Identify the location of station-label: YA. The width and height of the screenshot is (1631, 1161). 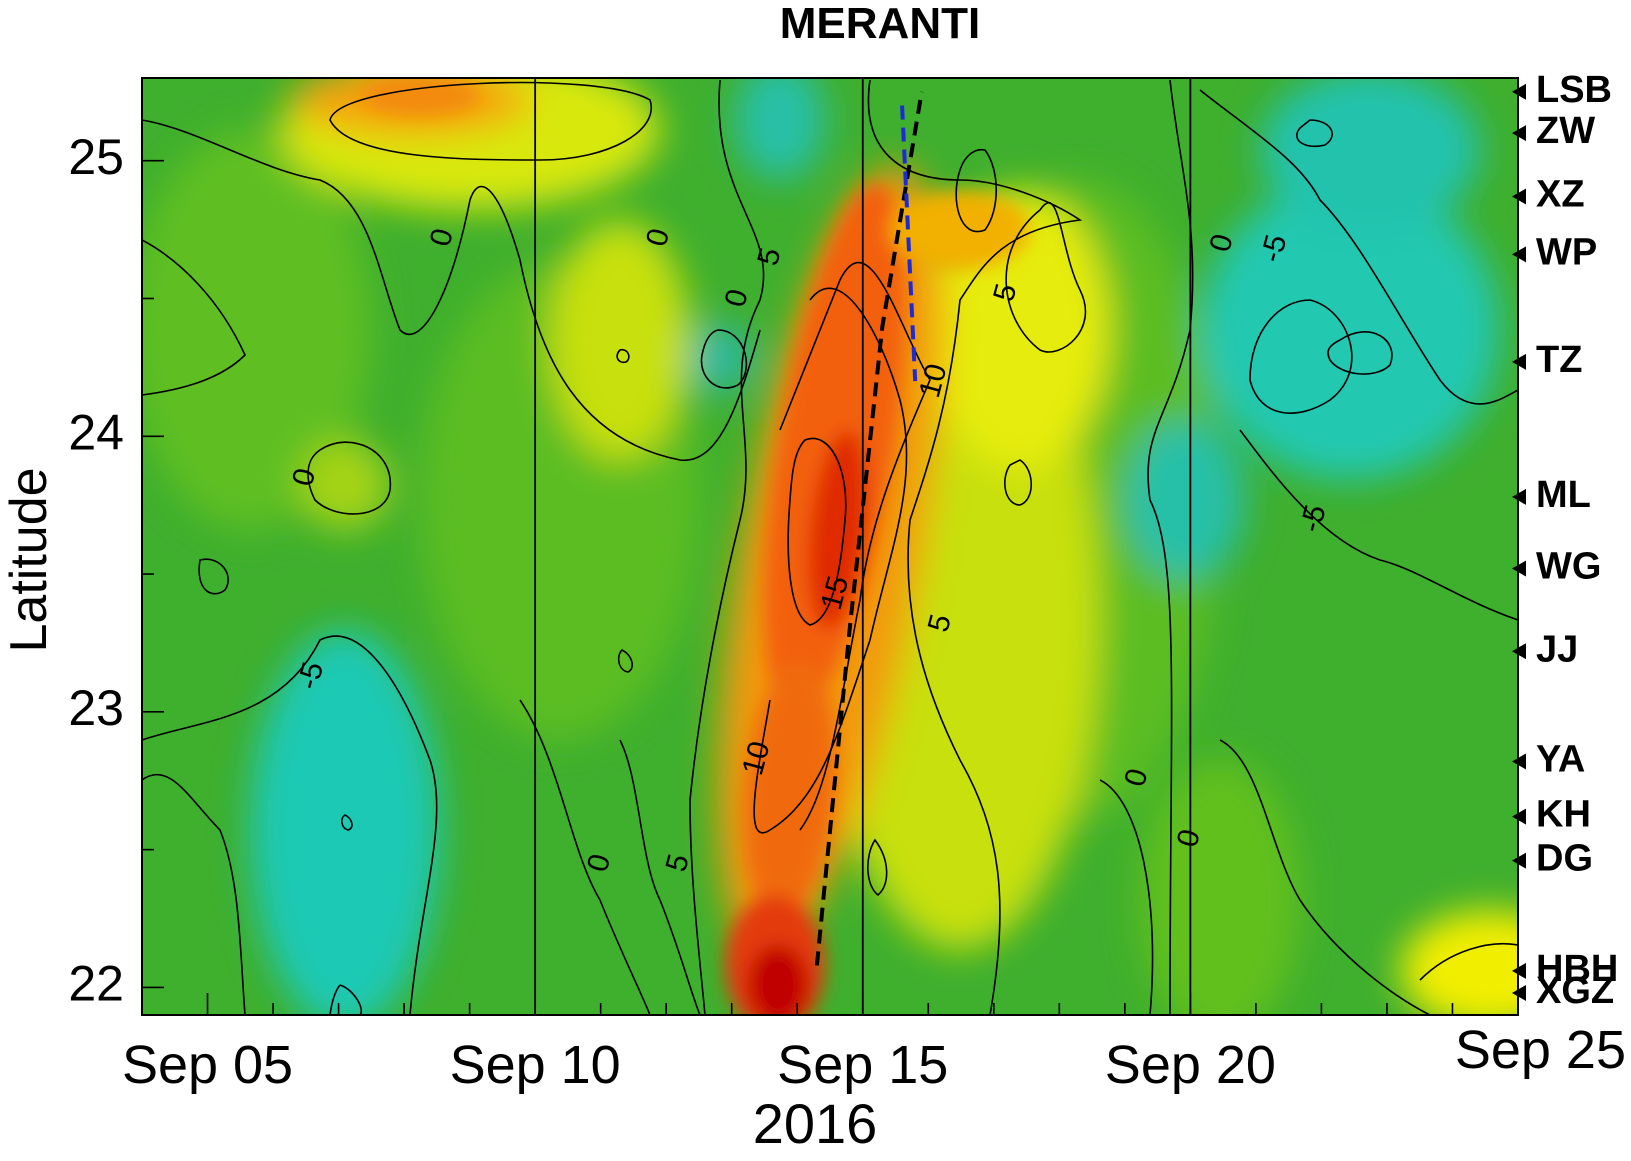
(1560, 759).